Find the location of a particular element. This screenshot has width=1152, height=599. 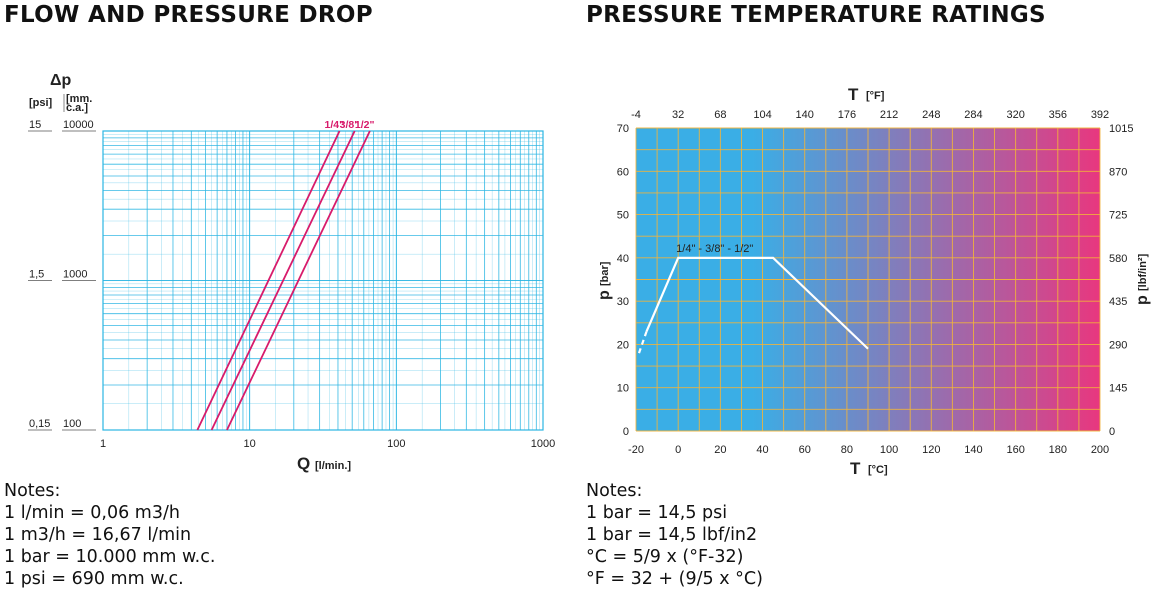

pressure-chart-title: PRESSURE TEMPERATURE RATINGS is located at coordinates (816, 15).